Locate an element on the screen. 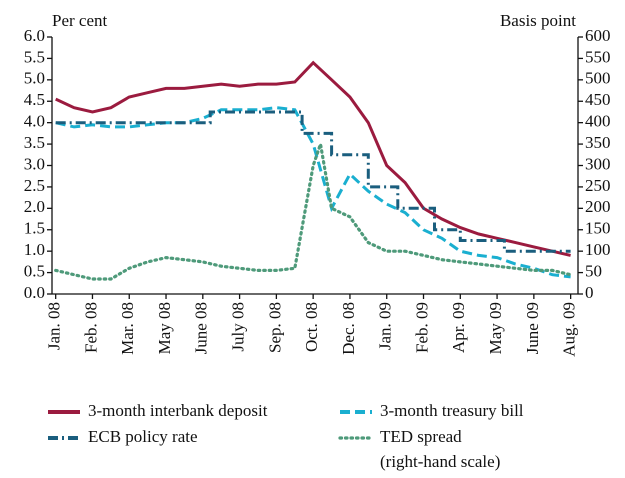 This screenshot has height=478, width=625. x-tick-label: Dec. 08 is located at coordinates (348, 328).